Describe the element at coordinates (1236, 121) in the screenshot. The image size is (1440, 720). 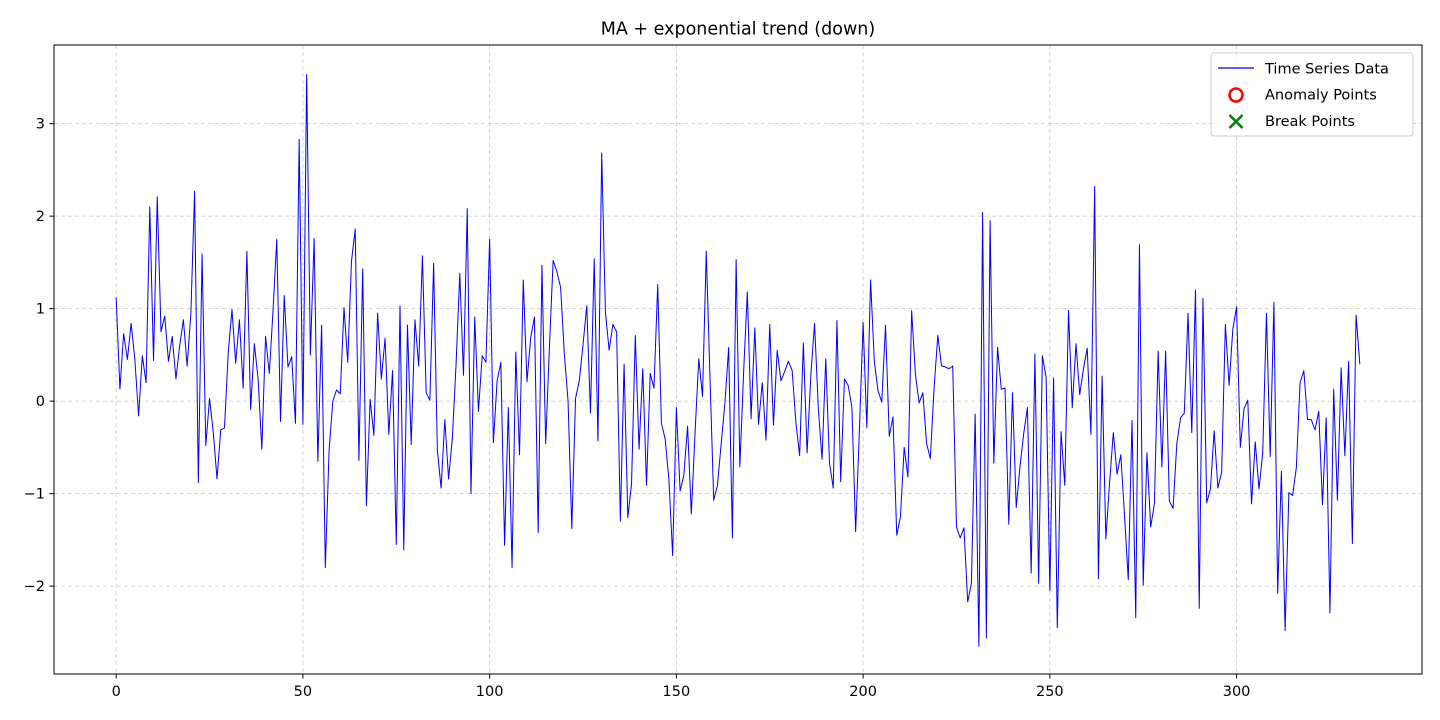
I see `legend-x-swatch` at that location.